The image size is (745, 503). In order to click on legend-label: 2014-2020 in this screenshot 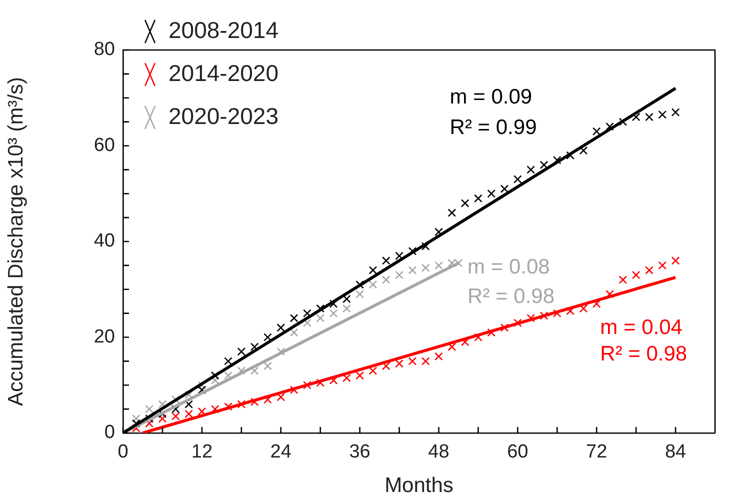, I will do `click(223, 73)`.